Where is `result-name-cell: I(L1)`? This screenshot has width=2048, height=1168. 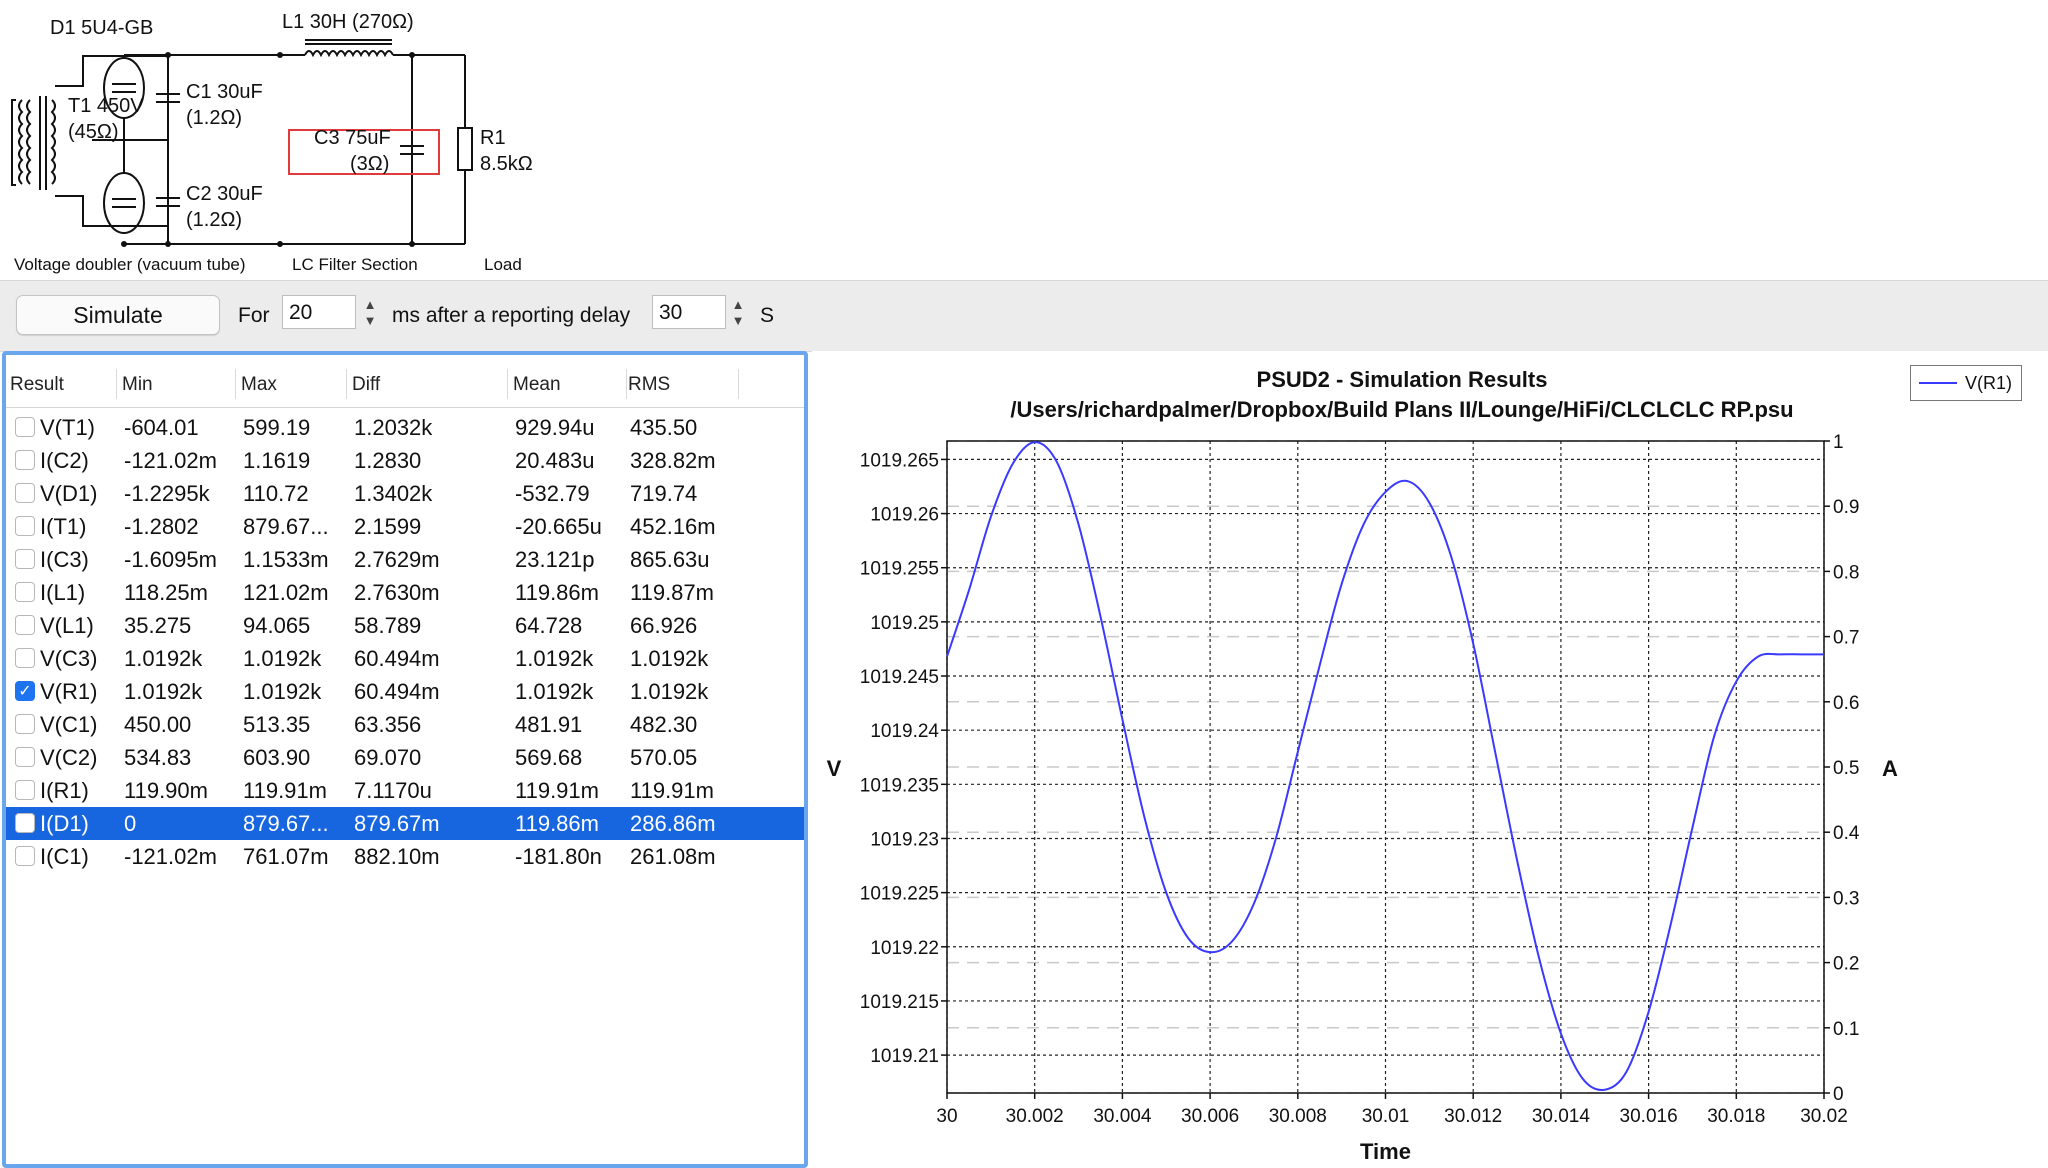
result-name-cell: I(L1) is located at coordinates (63, 592).